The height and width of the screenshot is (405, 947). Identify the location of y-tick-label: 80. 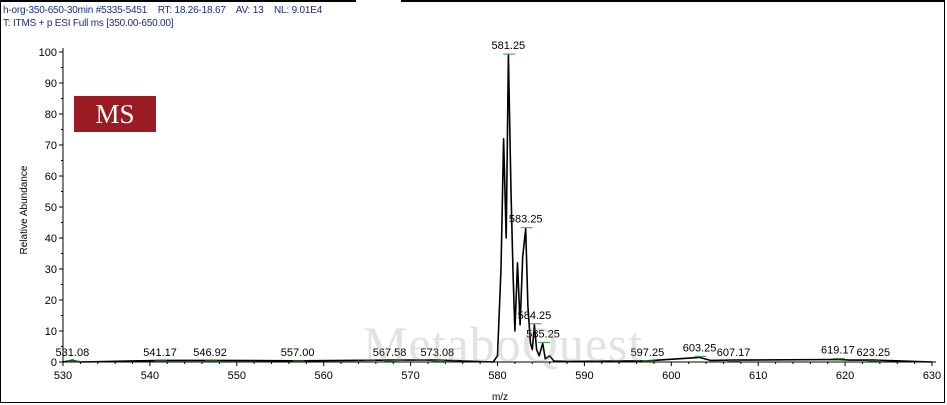
(51, 115).